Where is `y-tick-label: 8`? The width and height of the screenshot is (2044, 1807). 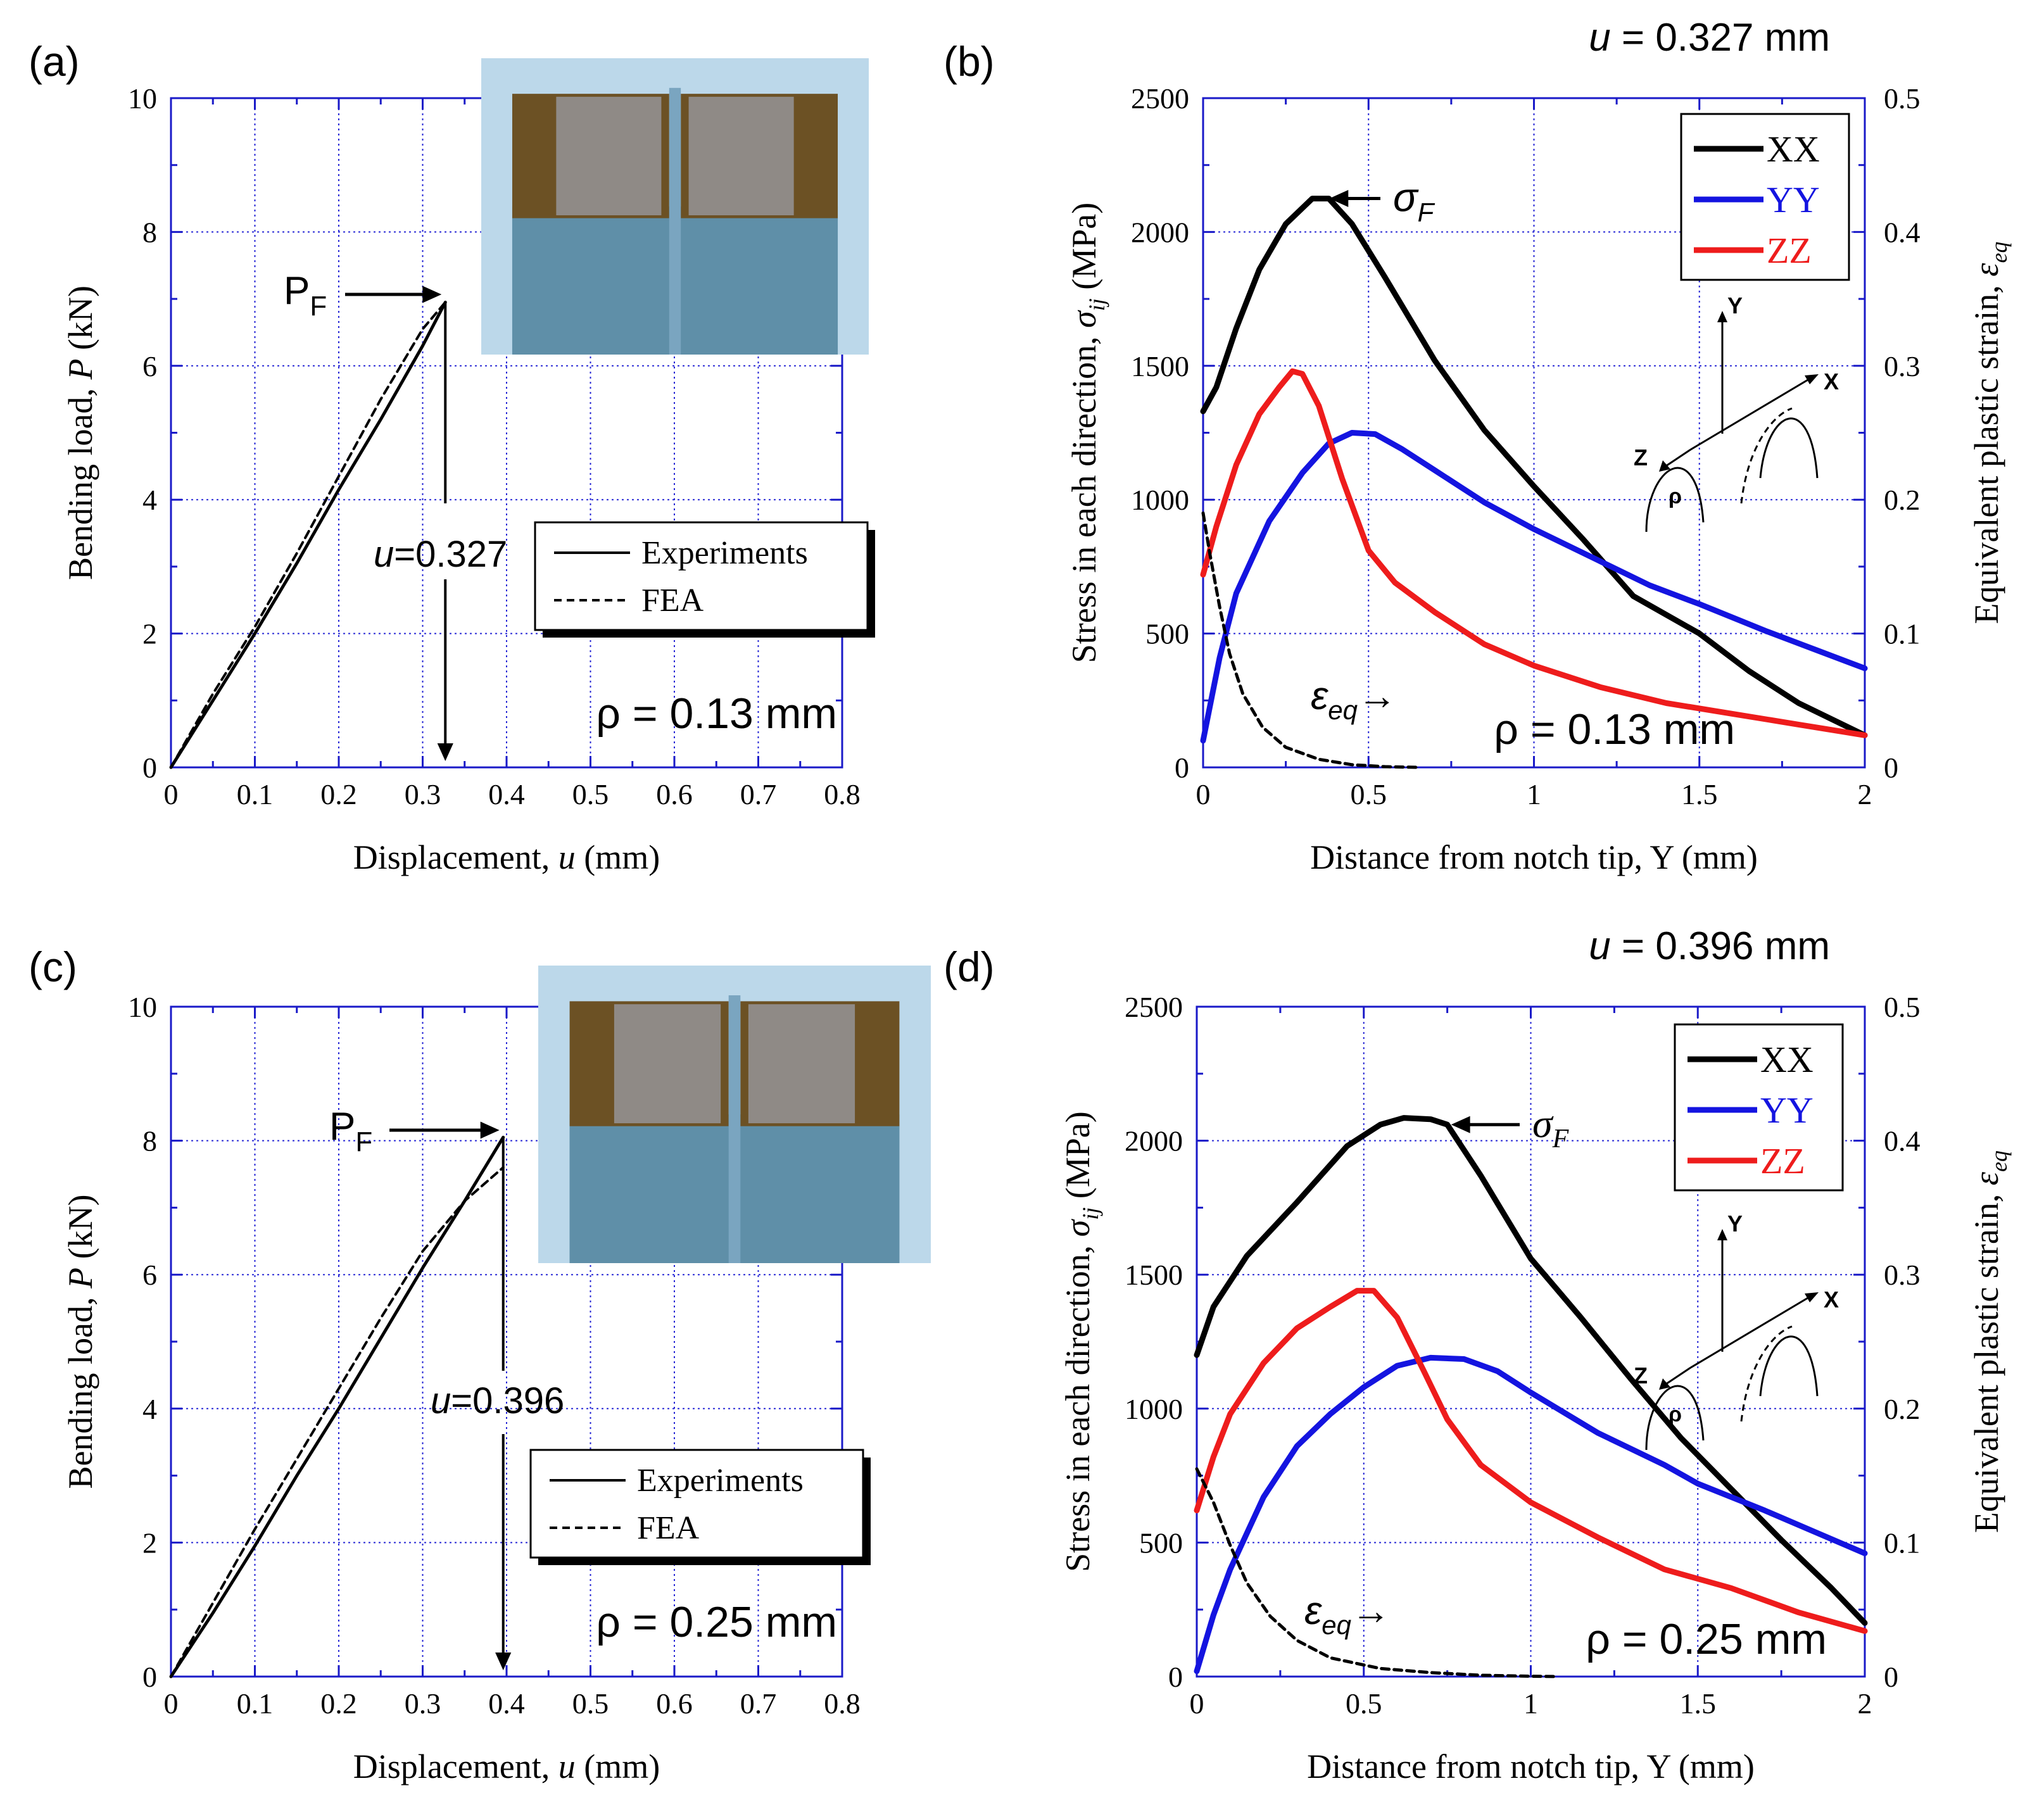
y-tick-label: 8 is located at coordinates (149, 1141).